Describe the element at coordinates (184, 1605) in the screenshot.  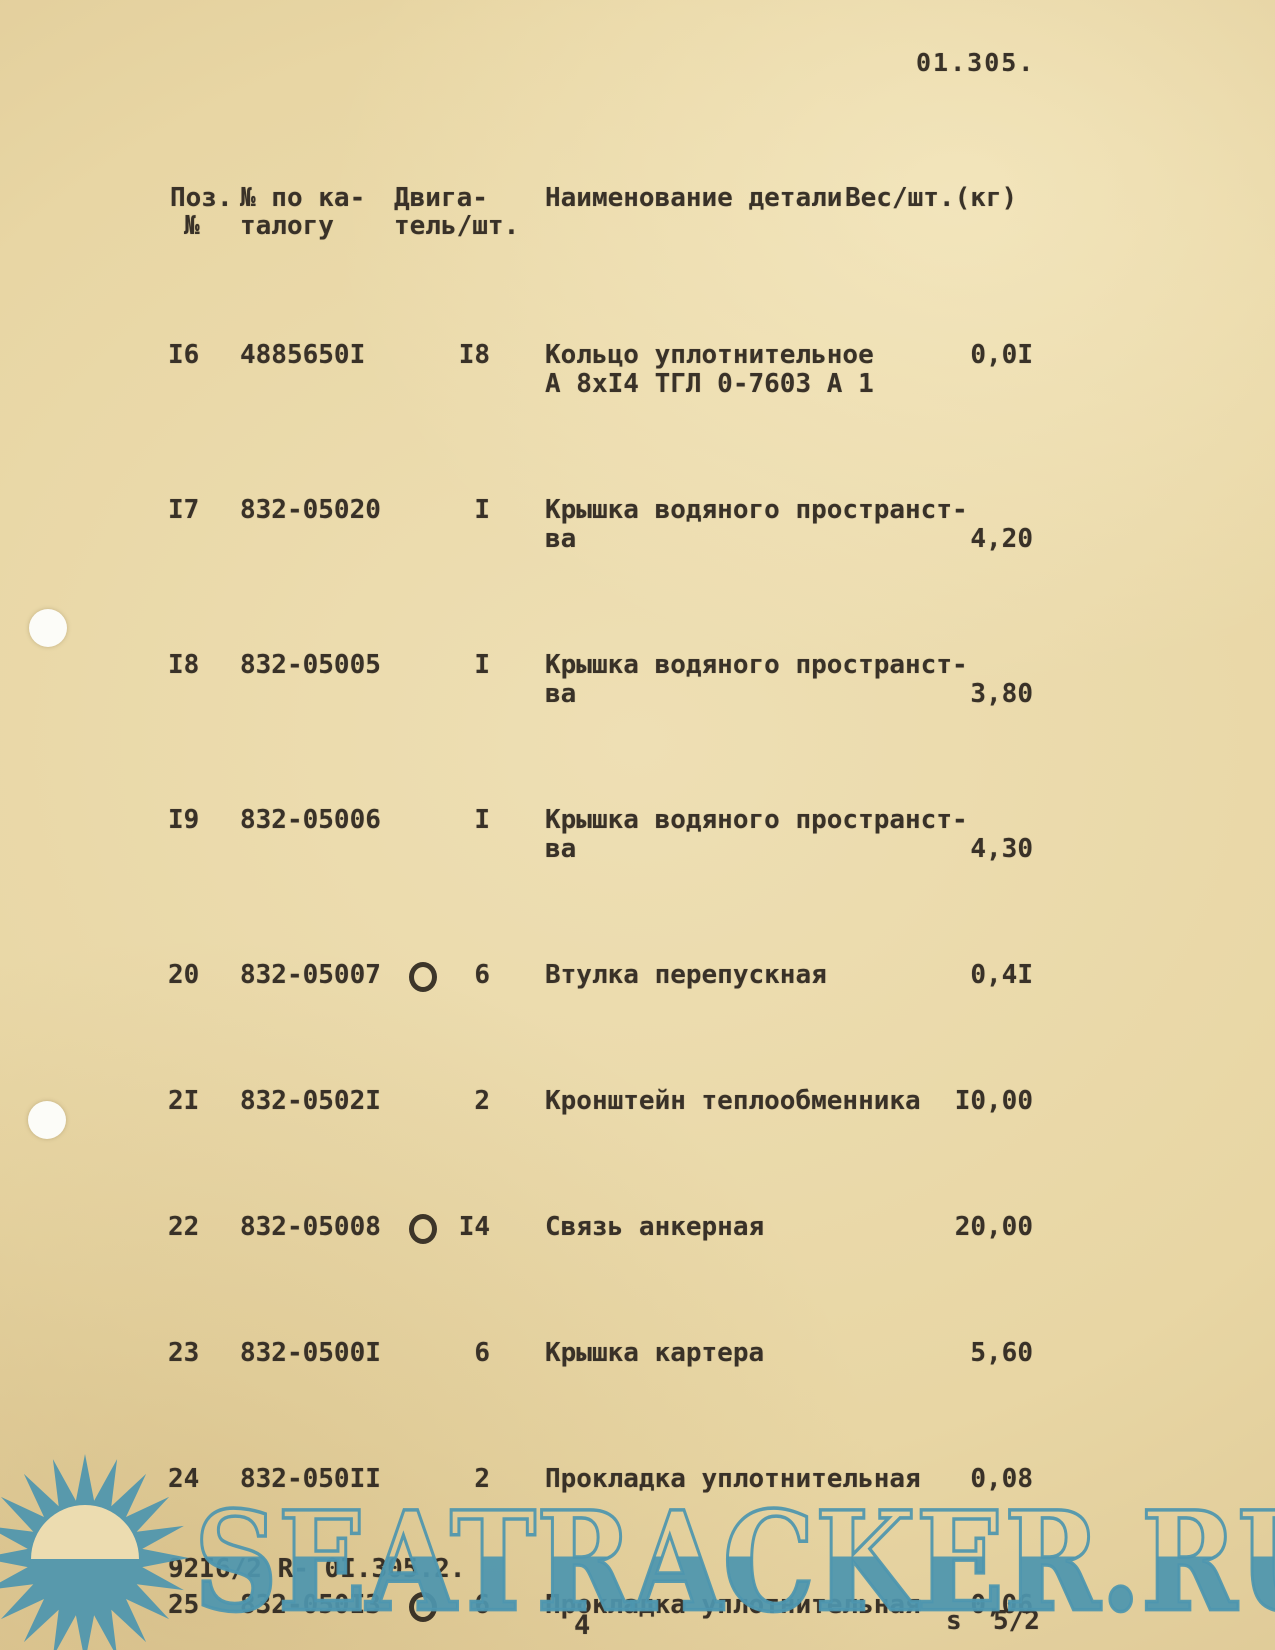
I see `pos-cell: 25` at that location.